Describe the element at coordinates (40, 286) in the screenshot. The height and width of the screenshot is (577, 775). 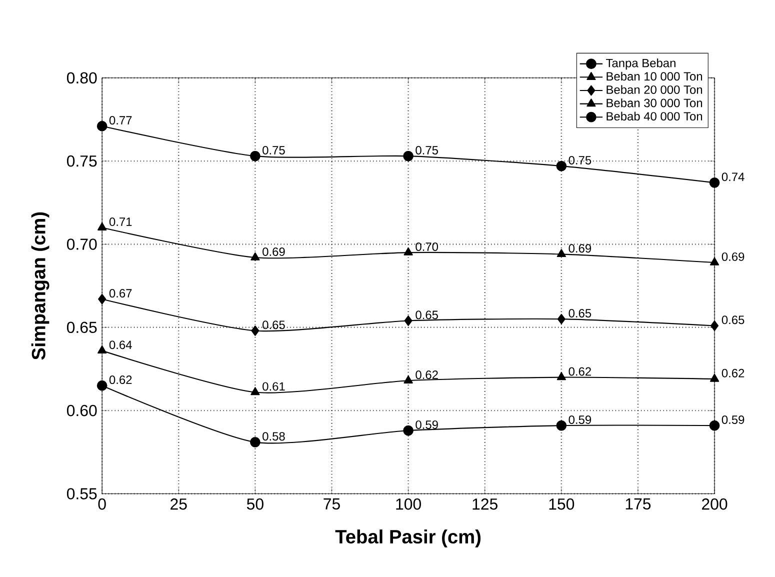
I see `y-axis-title: Simpangan (cm)` at that location.